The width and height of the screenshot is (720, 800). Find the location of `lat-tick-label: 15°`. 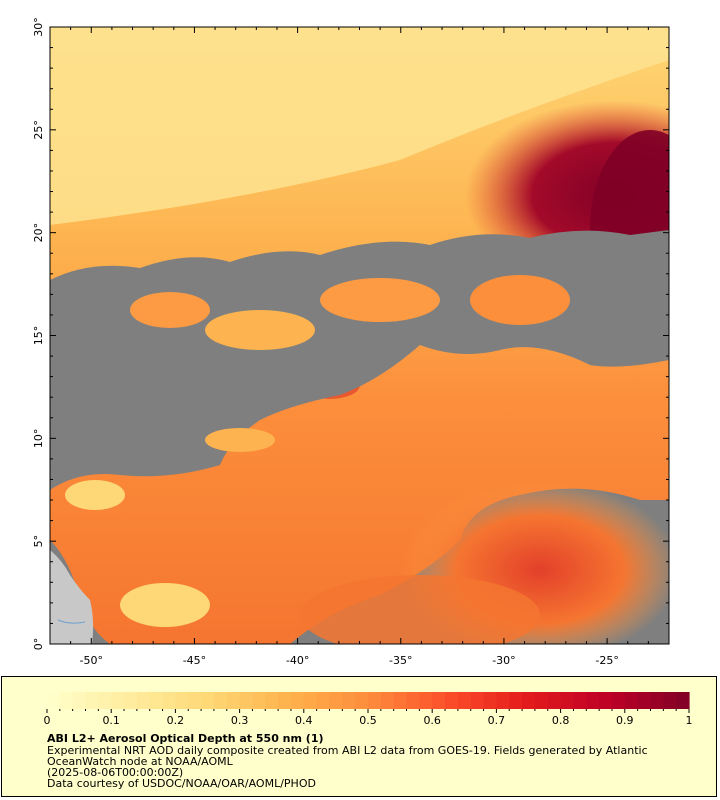

lat-tick-label: 15° is located at coordinates (38, 336).